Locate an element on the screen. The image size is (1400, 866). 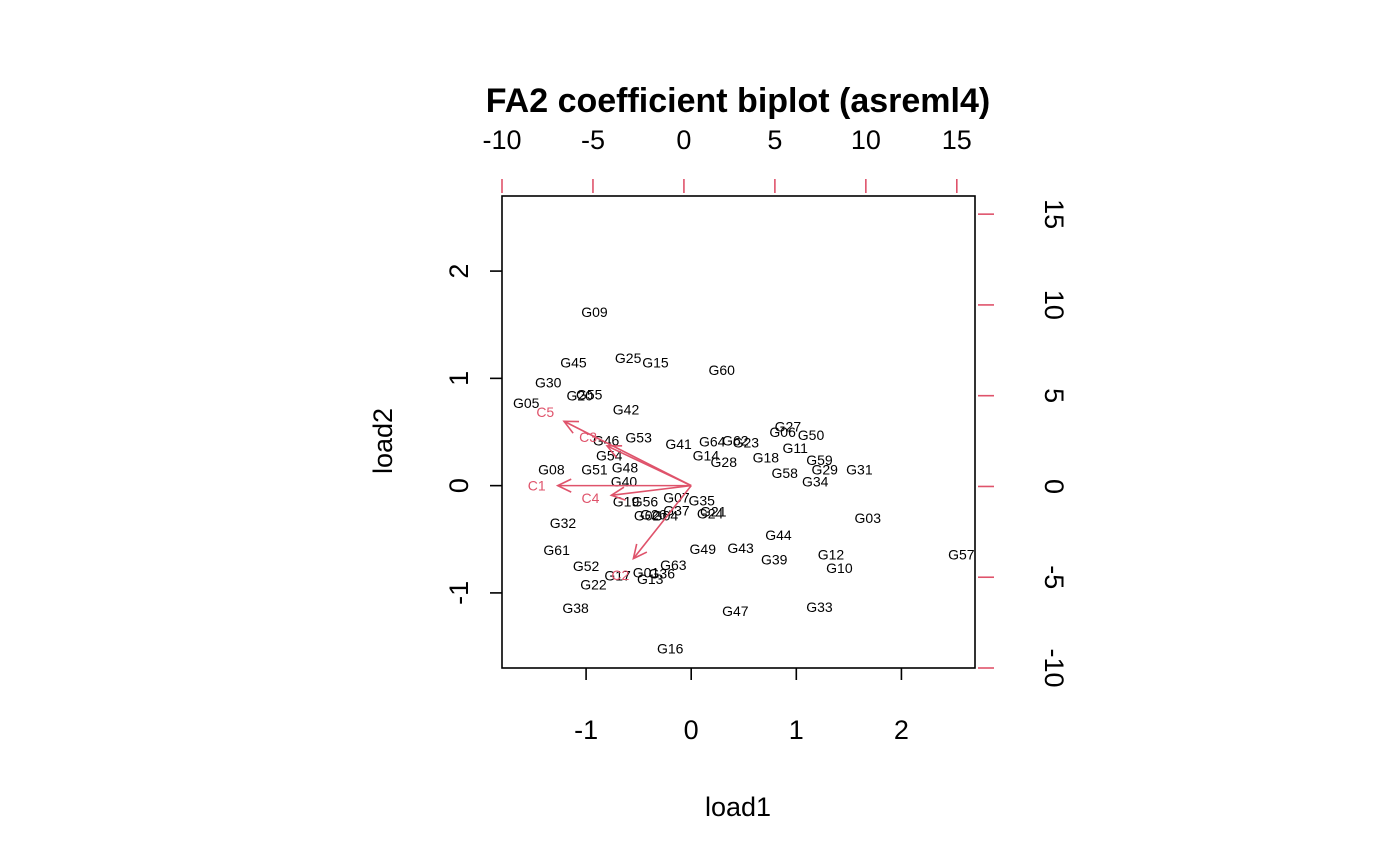
genotype-label-g29: G29 is located at coordinates (824, 470).